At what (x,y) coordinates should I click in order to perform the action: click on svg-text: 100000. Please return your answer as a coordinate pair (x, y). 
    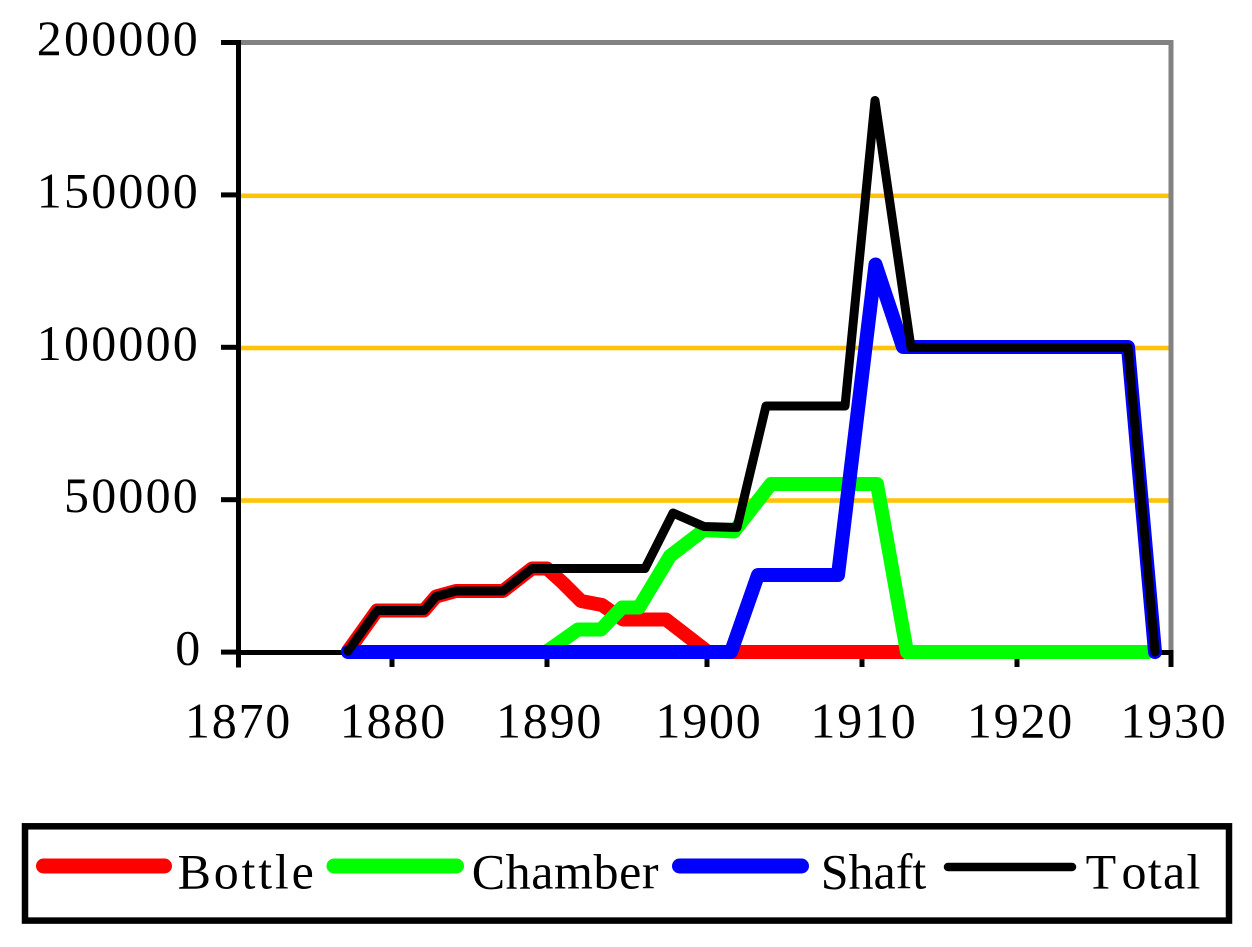
    Looking at the image, I should click on (118, 343).